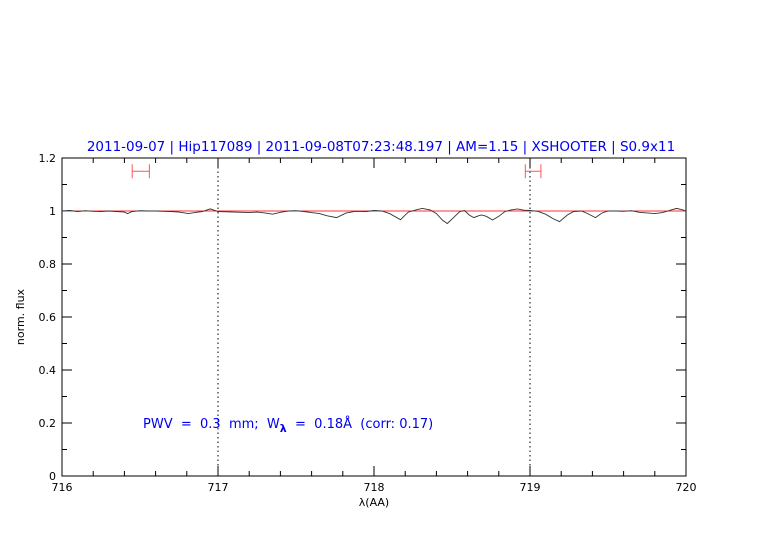  Describe the element at coordinates (48, 317) in the screenshot. I see `y-tick-label: 0.6` at that location.